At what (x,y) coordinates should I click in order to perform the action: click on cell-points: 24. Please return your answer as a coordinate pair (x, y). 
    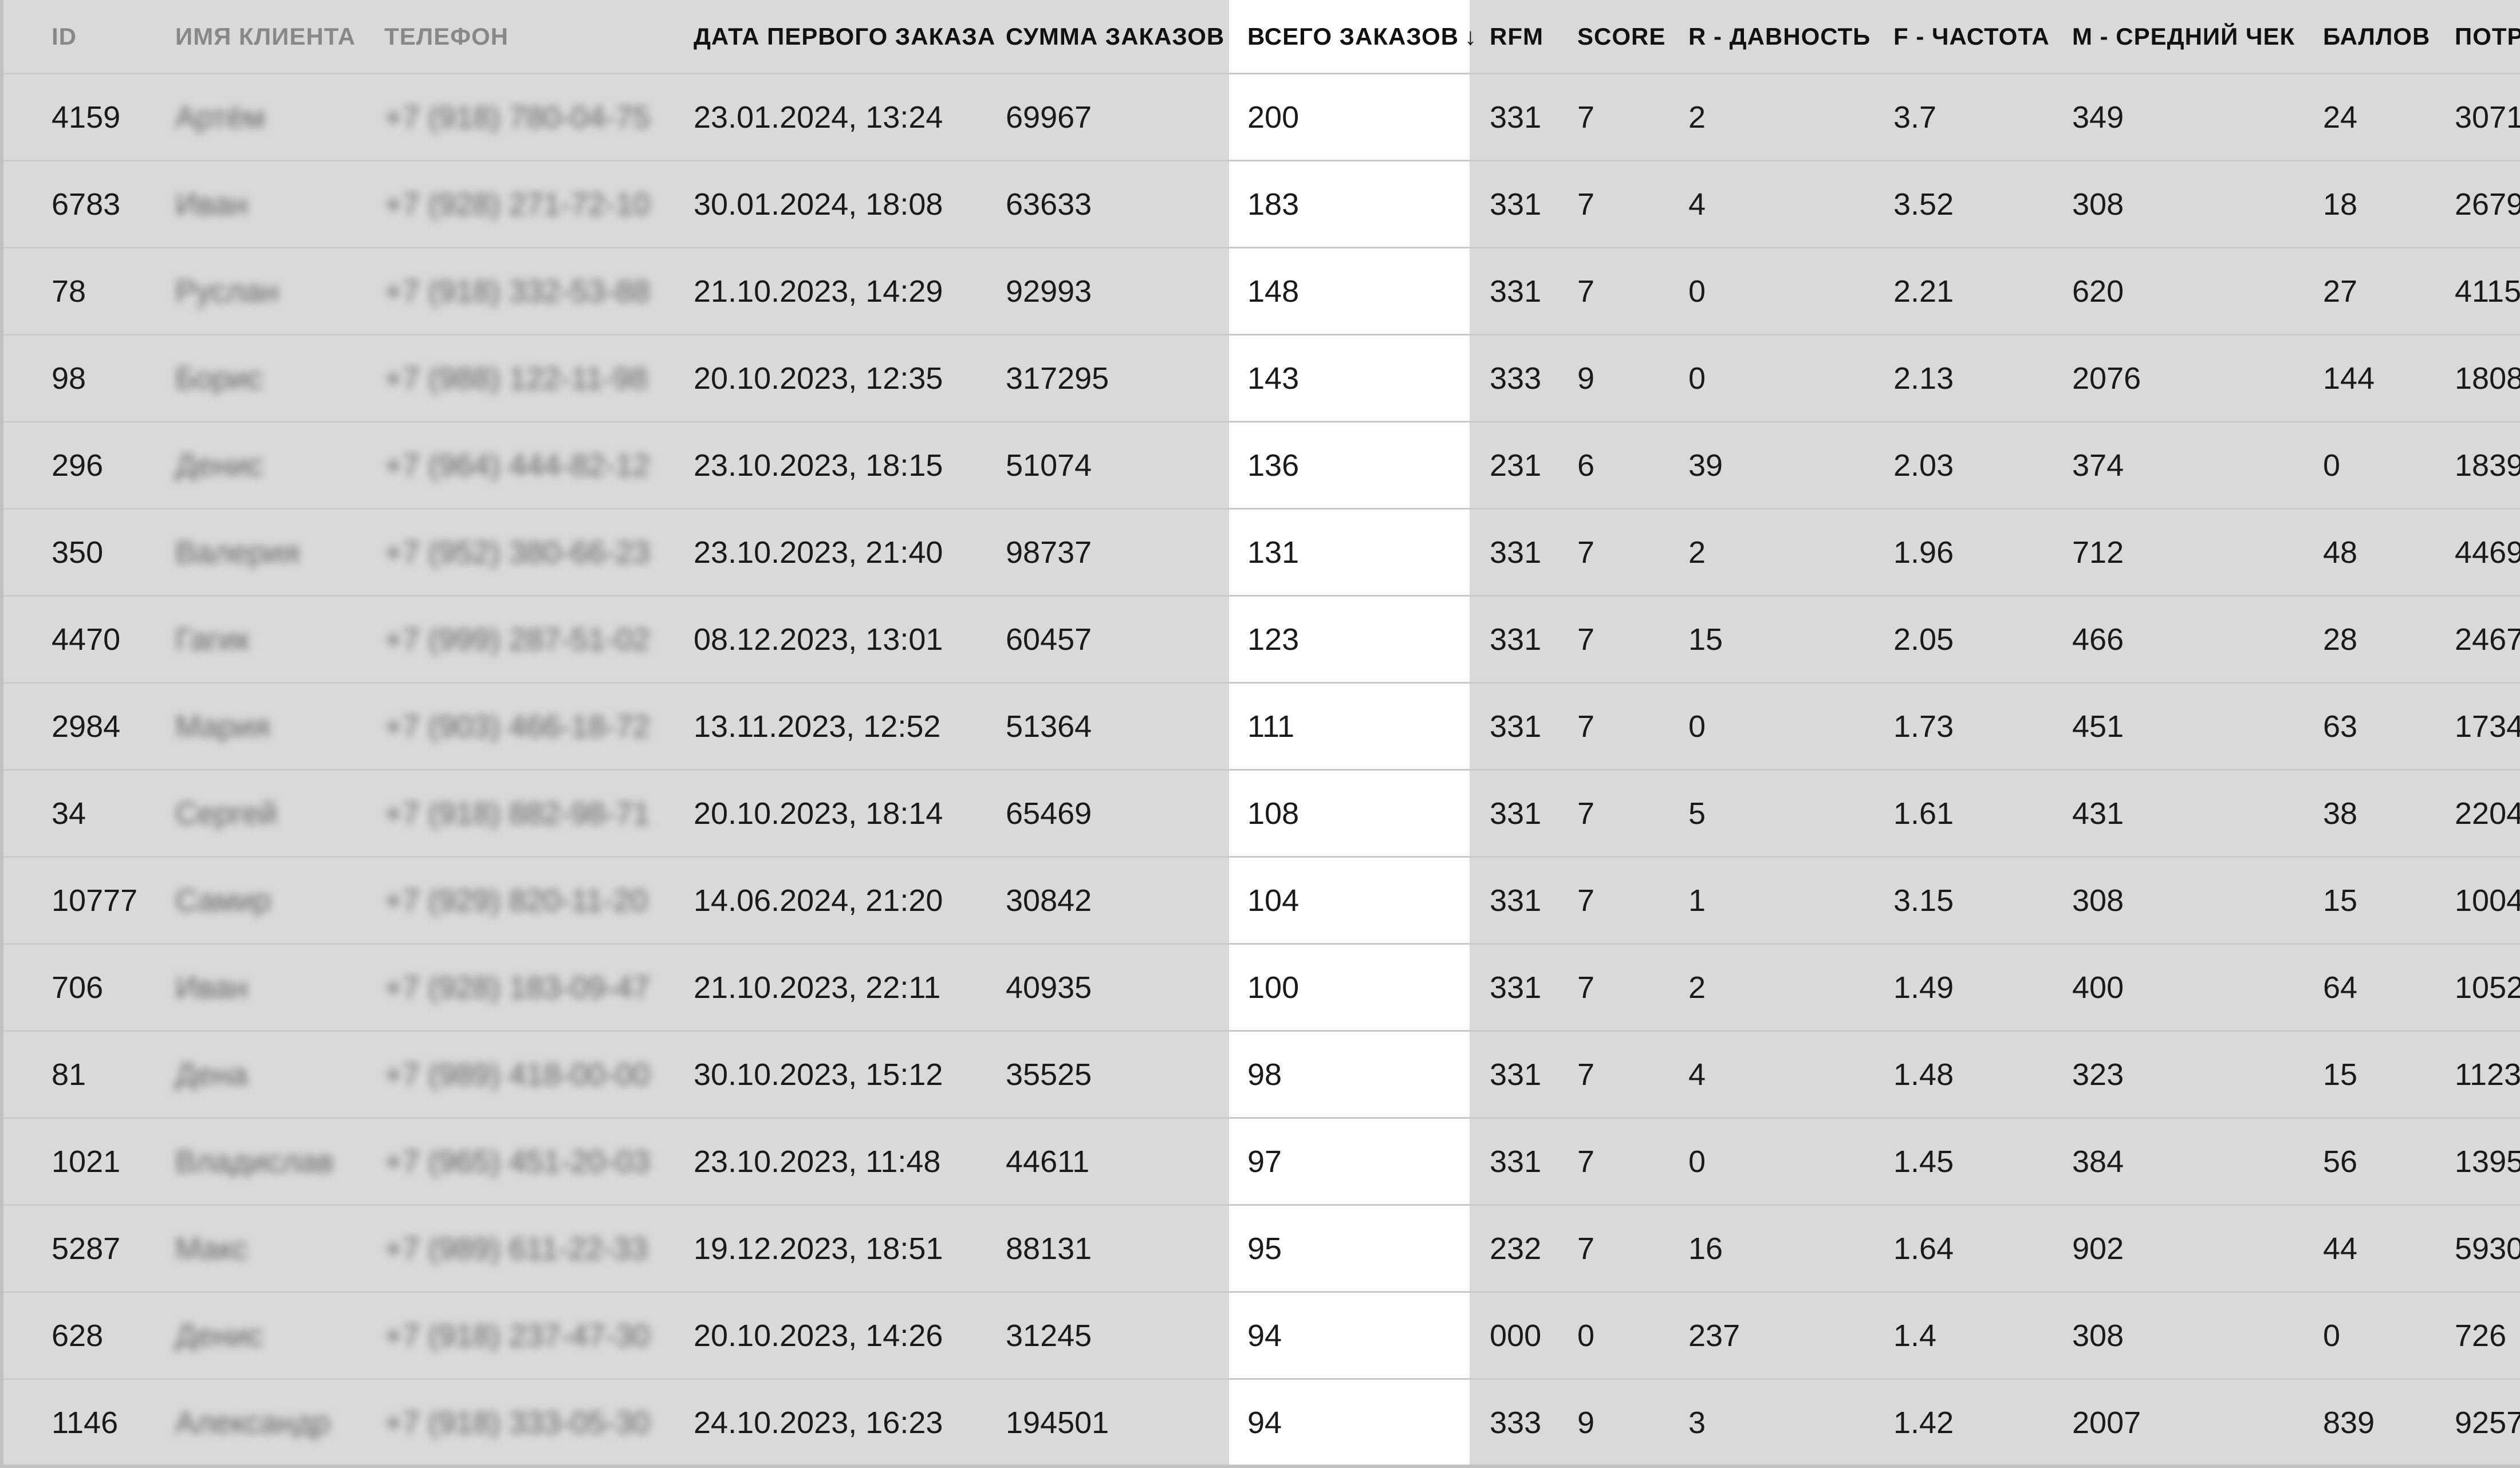
    Looking at the image, I should click on (2340, 117).